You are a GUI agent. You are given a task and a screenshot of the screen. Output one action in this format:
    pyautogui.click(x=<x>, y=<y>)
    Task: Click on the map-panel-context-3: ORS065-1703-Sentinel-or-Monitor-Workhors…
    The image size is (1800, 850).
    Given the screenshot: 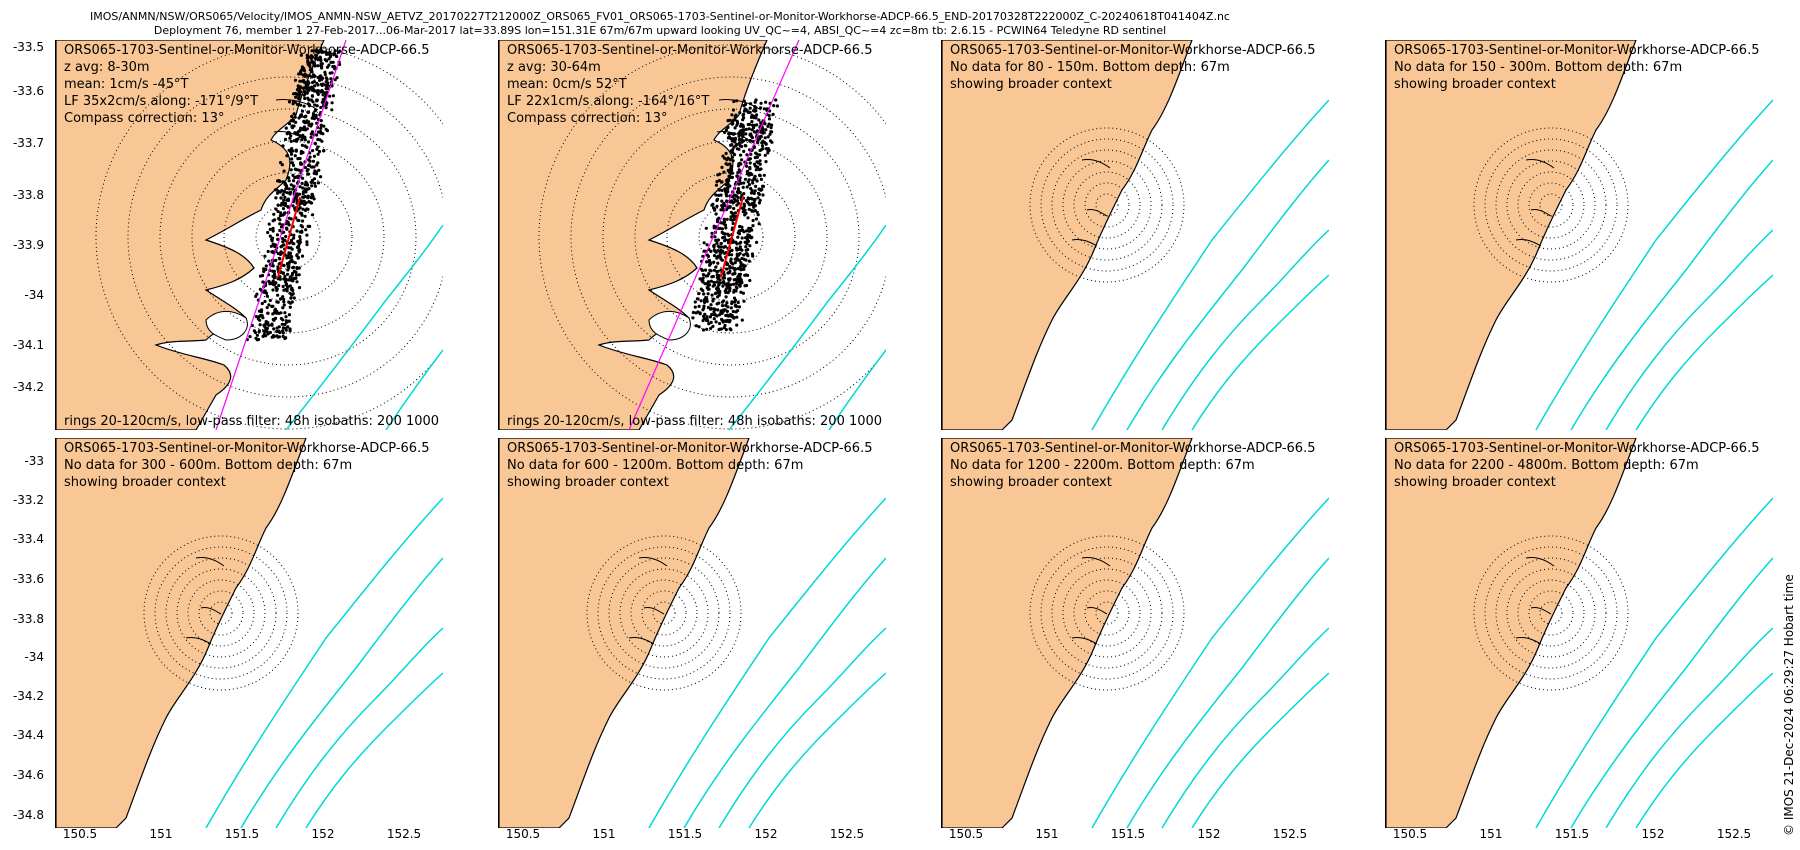 What is the action you would take?
    pyautogui.click(x=249, y=633)
    